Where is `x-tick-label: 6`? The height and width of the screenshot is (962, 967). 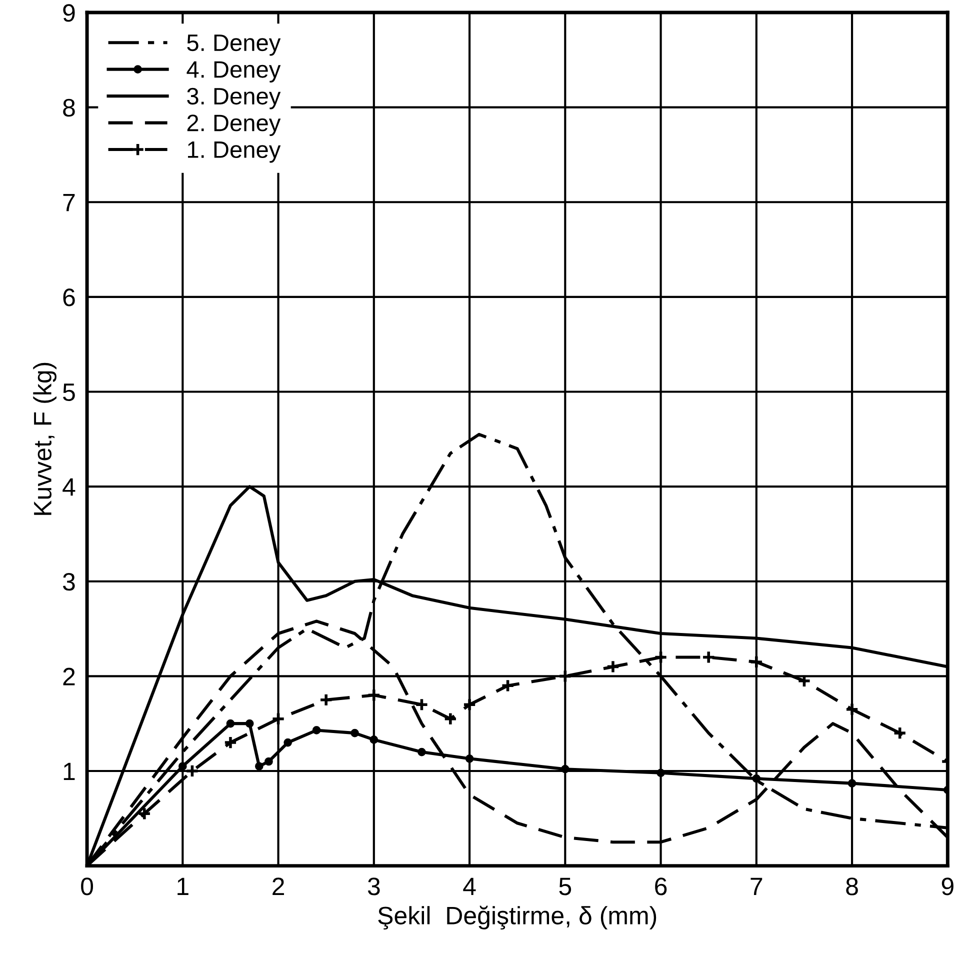 x-tick-label: 6 is located at coordinates (661, 887).